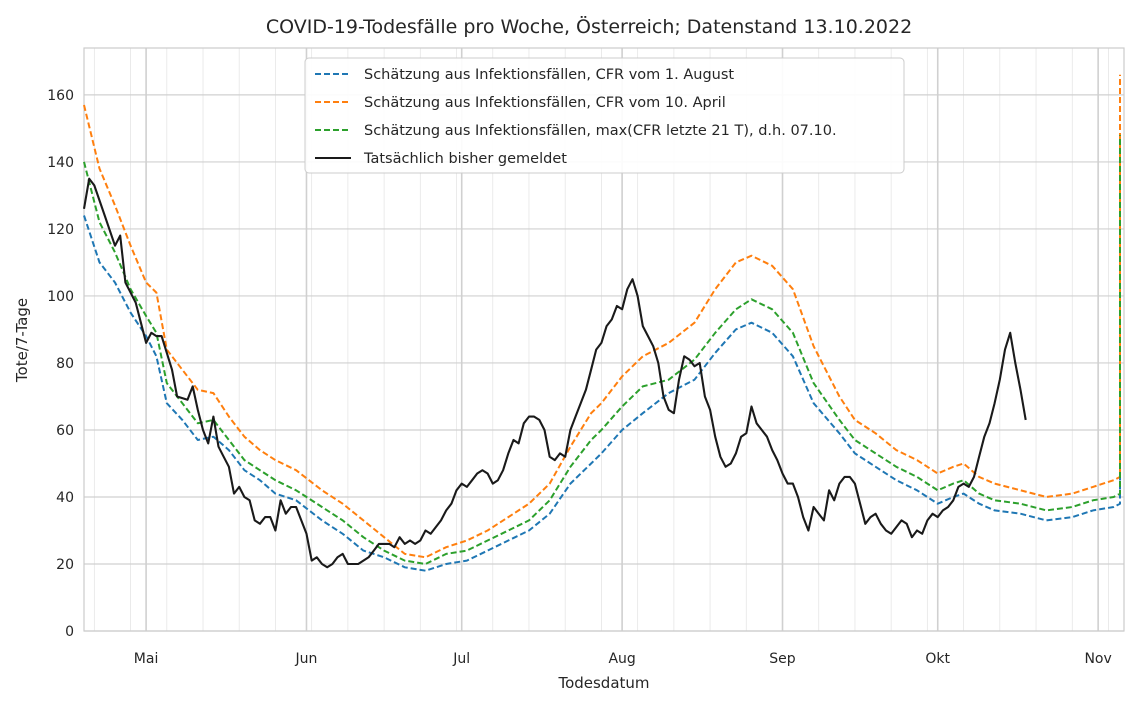 This screenshot has height=703, width=1137. I want to click on x-axis-label: Todesdatum, so click(603, 683).